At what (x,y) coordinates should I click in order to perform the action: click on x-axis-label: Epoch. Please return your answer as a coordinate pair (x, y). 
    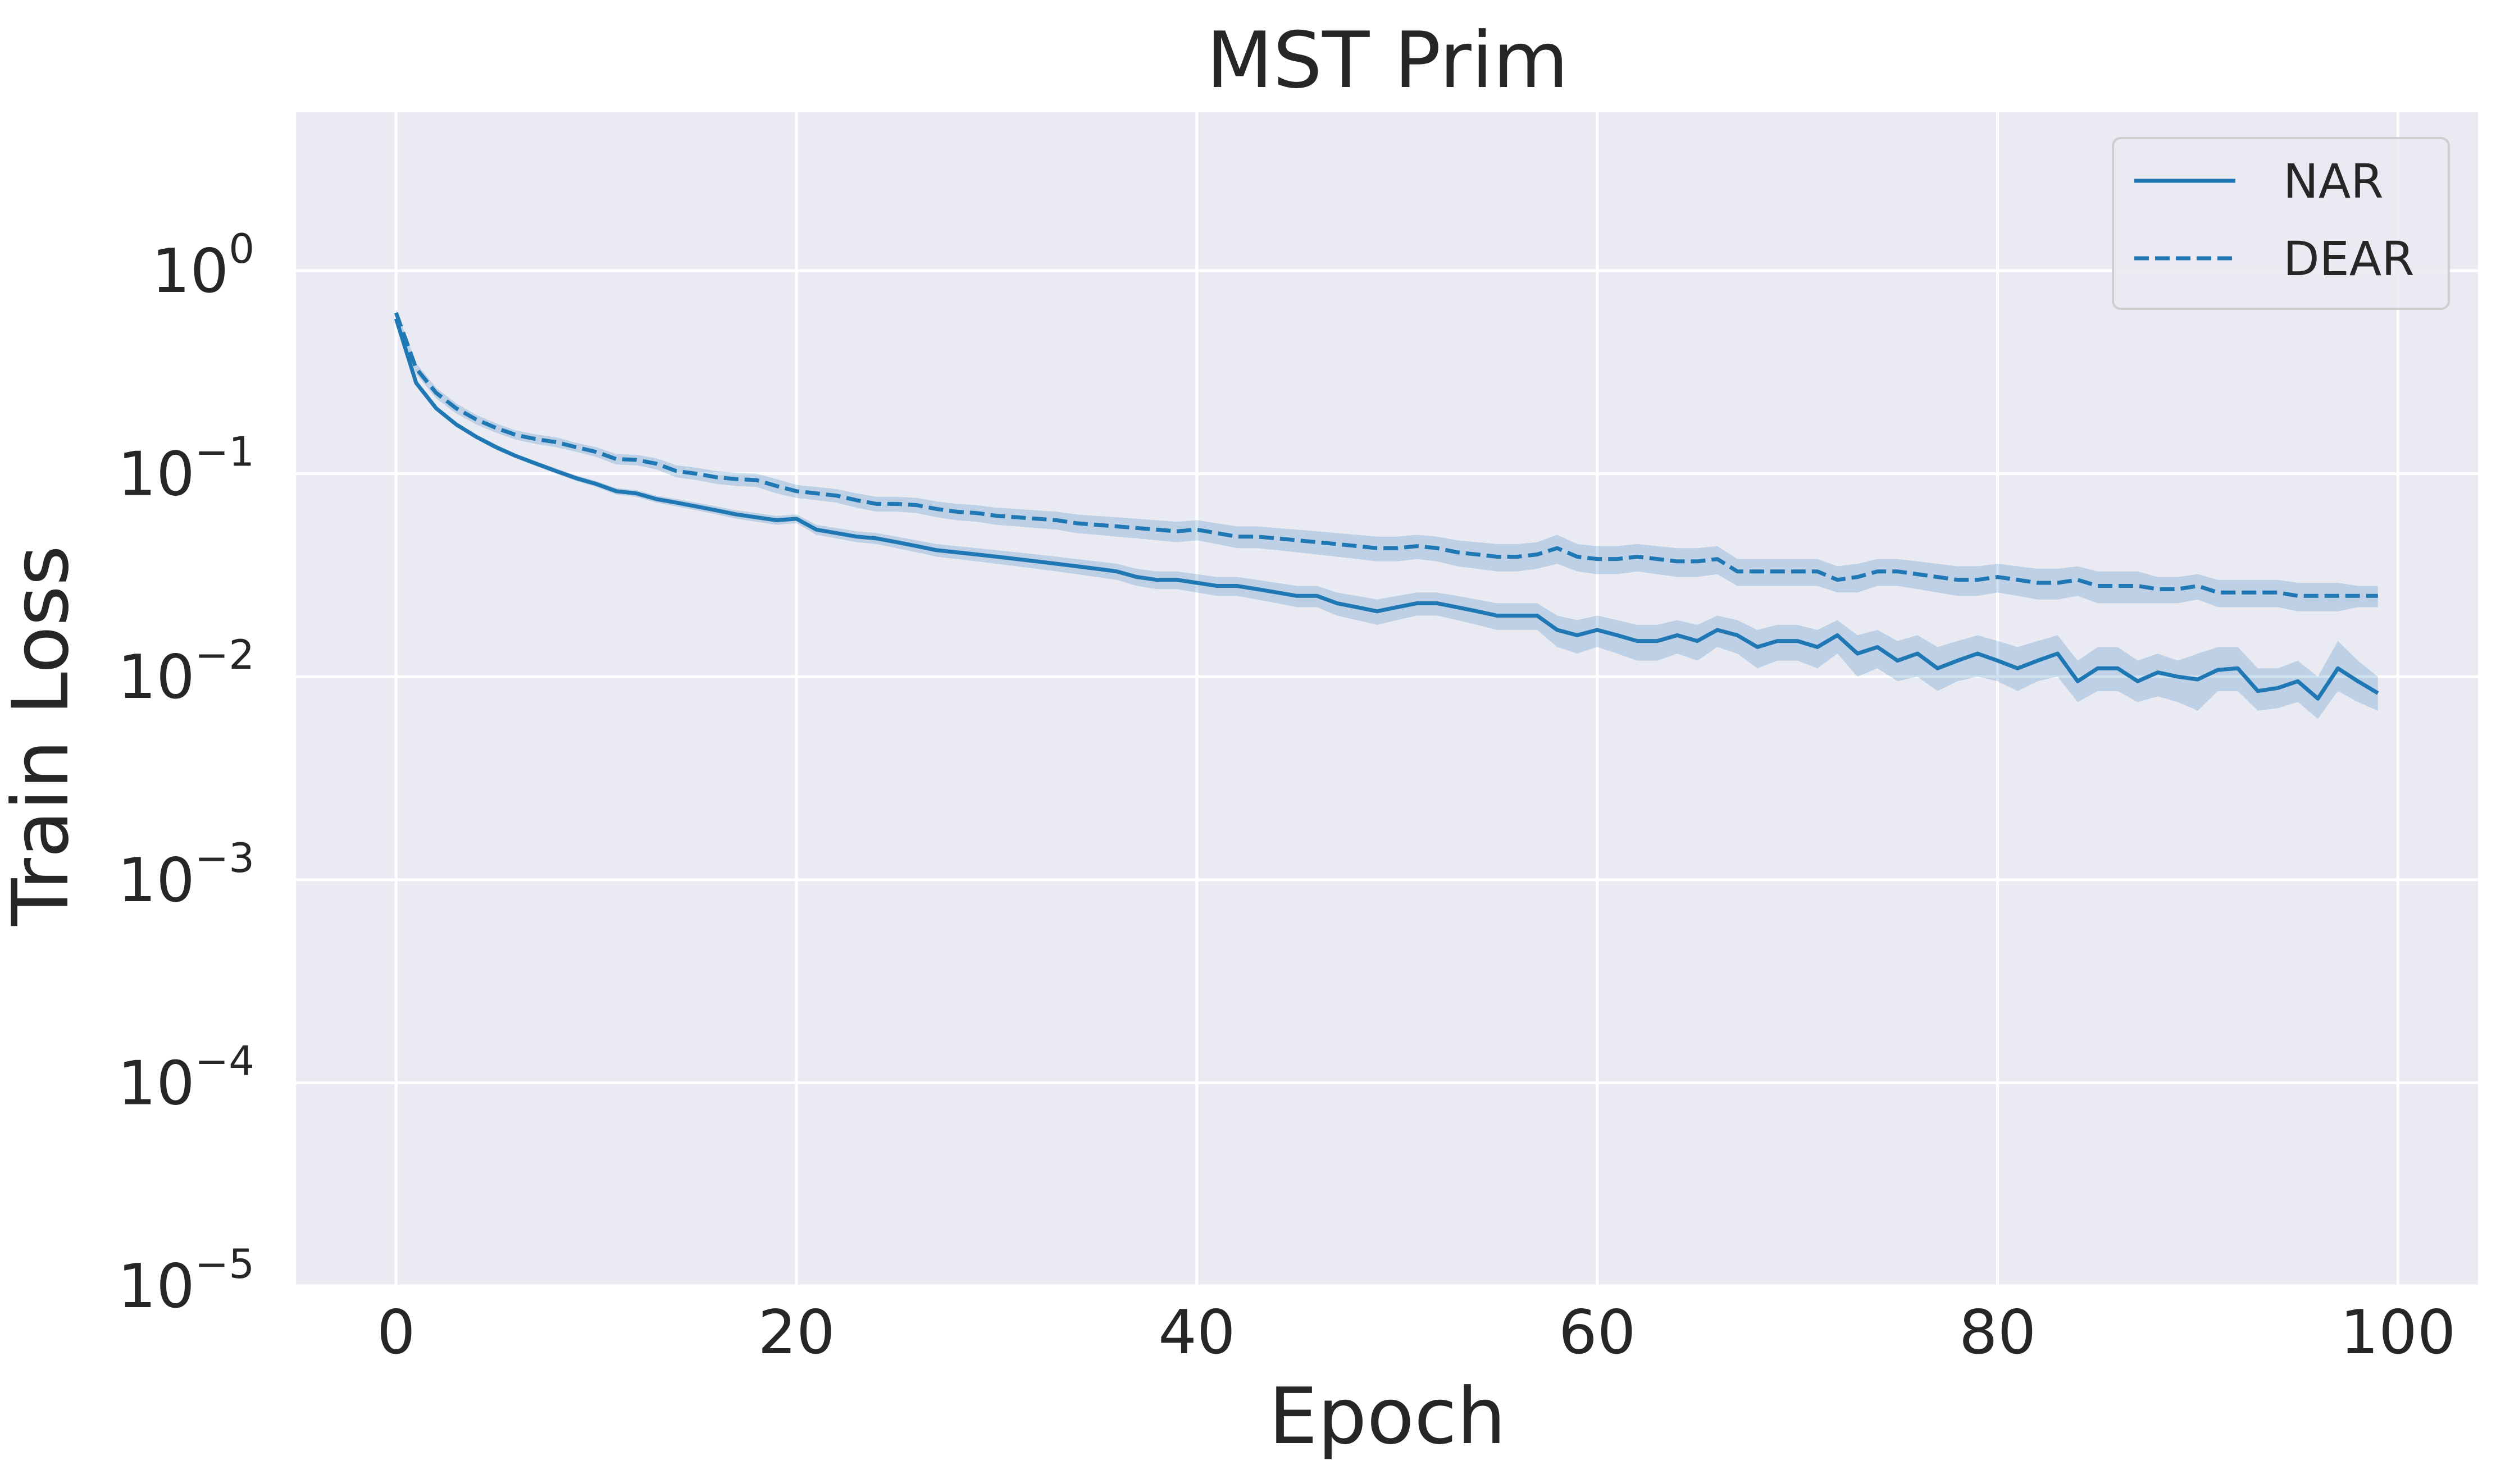
    Looking at the image, I should click on (1387, 1416).